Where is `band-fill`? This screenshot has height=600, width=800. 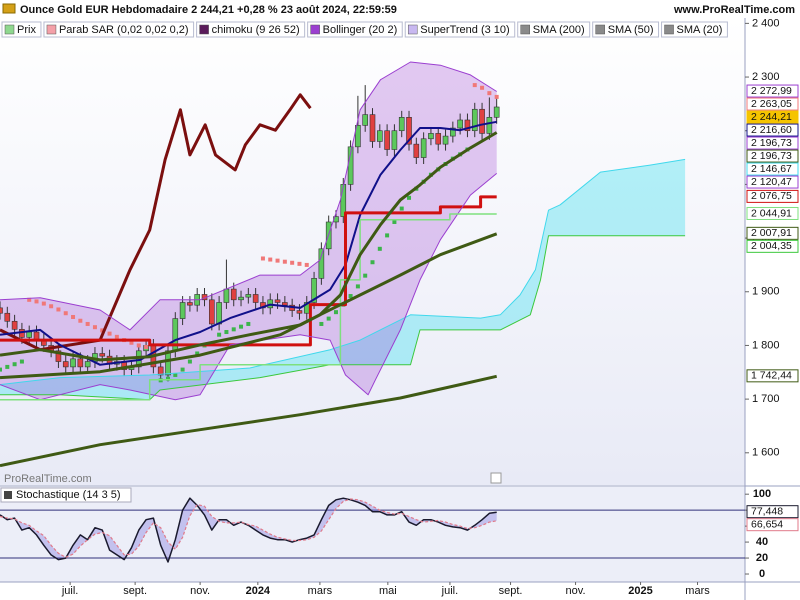 band-fill is located at coordinates (248, 530).